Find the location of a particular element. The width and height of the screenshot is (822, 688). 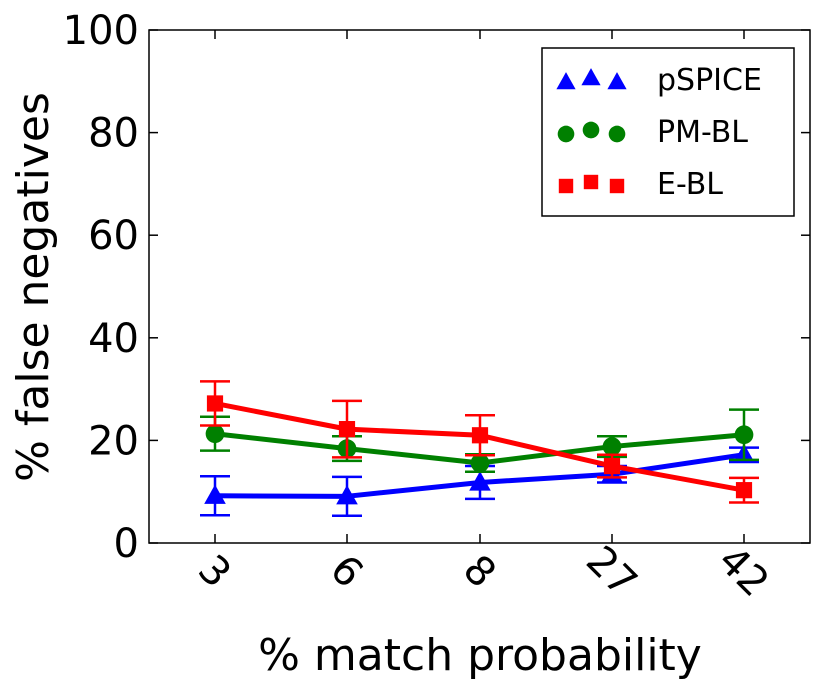

legend-item-pspice: pSPICE is located at coordinates (659, 80).